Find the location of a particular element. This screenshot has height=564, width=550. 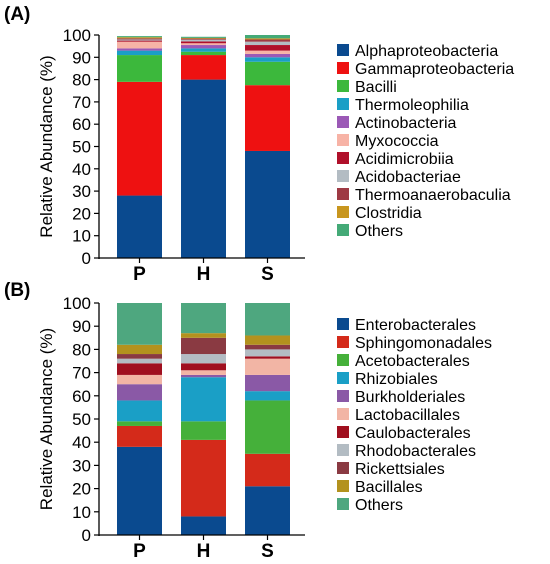

legend-label: Bacillales is located at coordinates (389, 487).